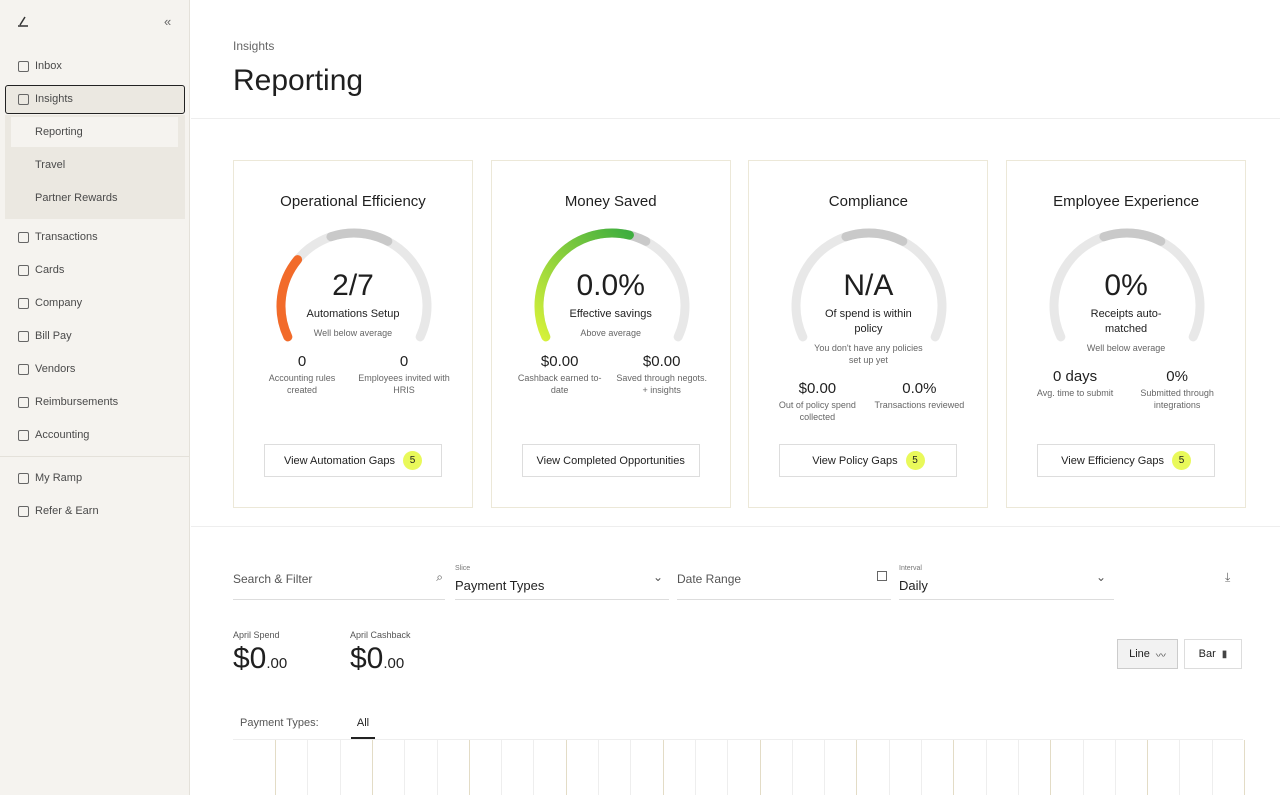  What do you see at coordinates (1075, 376) in the screenshot?
I see `stat-value: 0 days` at bounding box center [1075, 376].